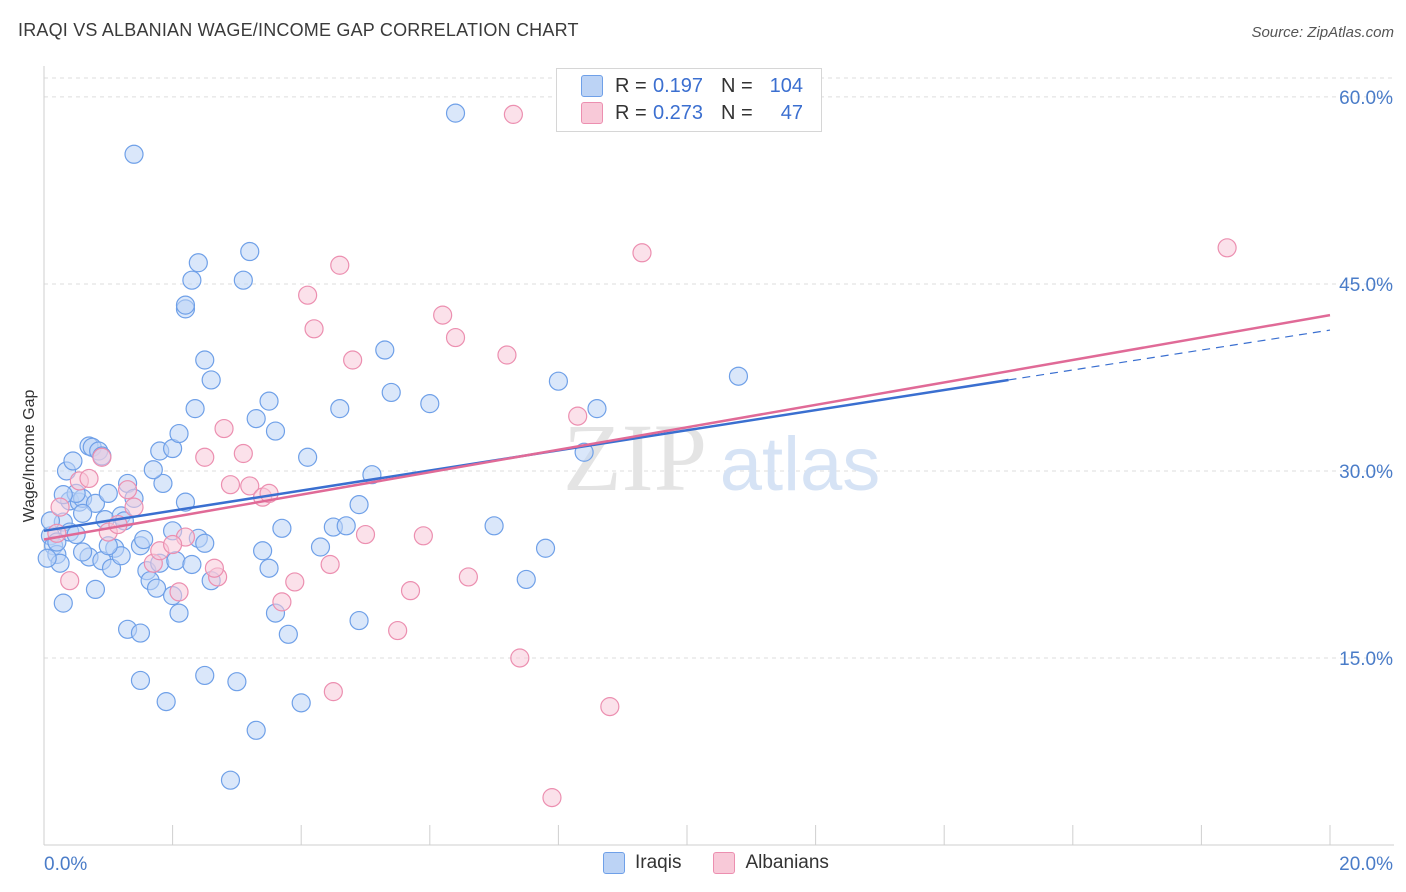 This screenshot has height=892, width=1406. I want to click on legend-row-albanians: R = 0.273 N = 47, so click(692, 113).